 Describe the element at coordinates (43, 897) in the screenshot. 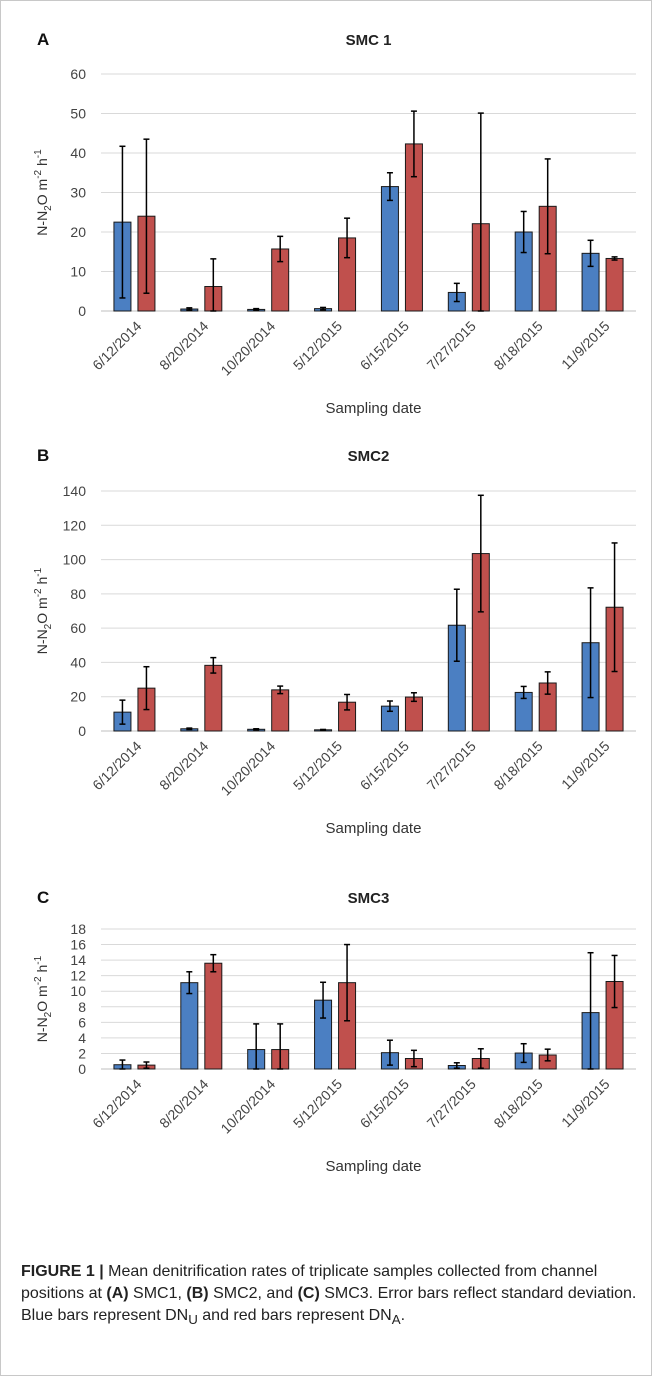

I see `panel-letter: C` at that location.